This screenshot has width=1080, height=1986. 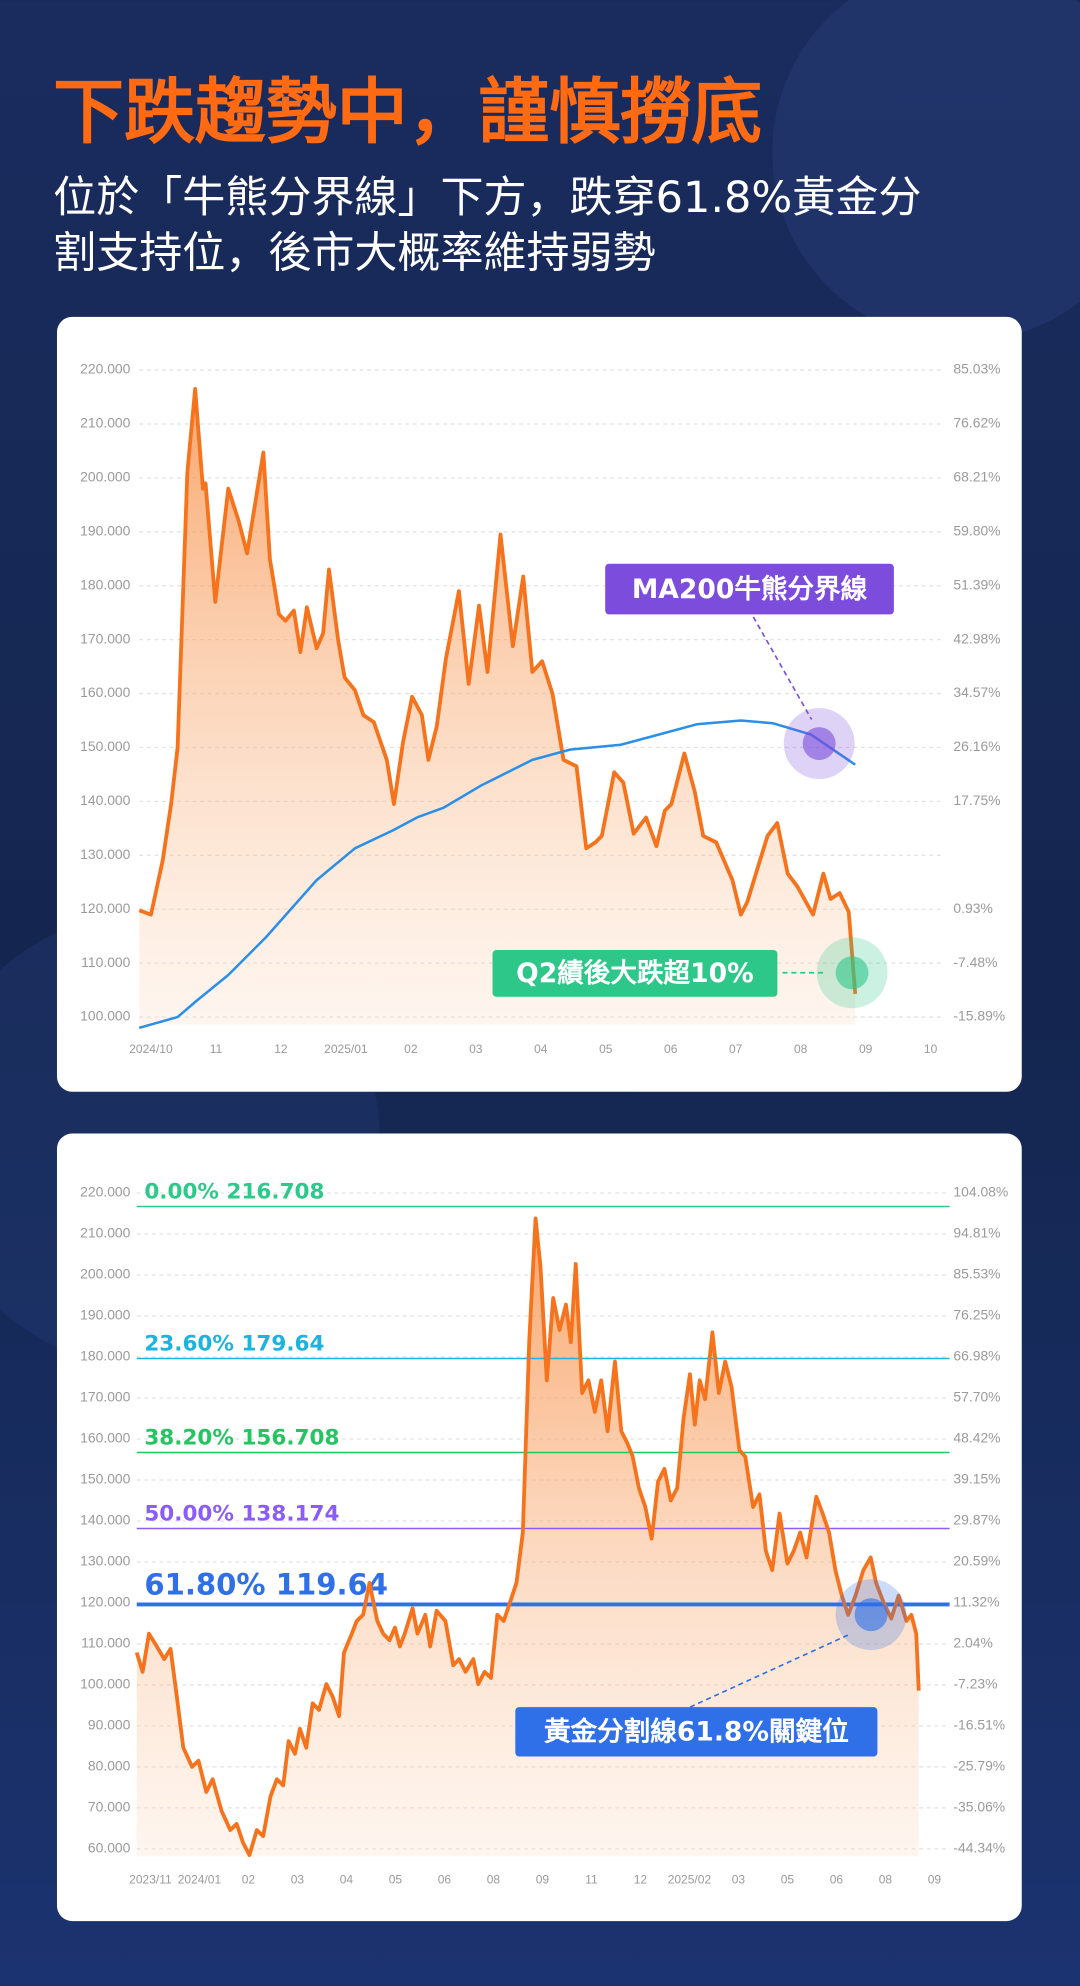 What do you see at coordinates (407, 111) in the screenshot?
I see `title: 下跌趨勢中，謹慎撈底` at bounding box center [407, 111].